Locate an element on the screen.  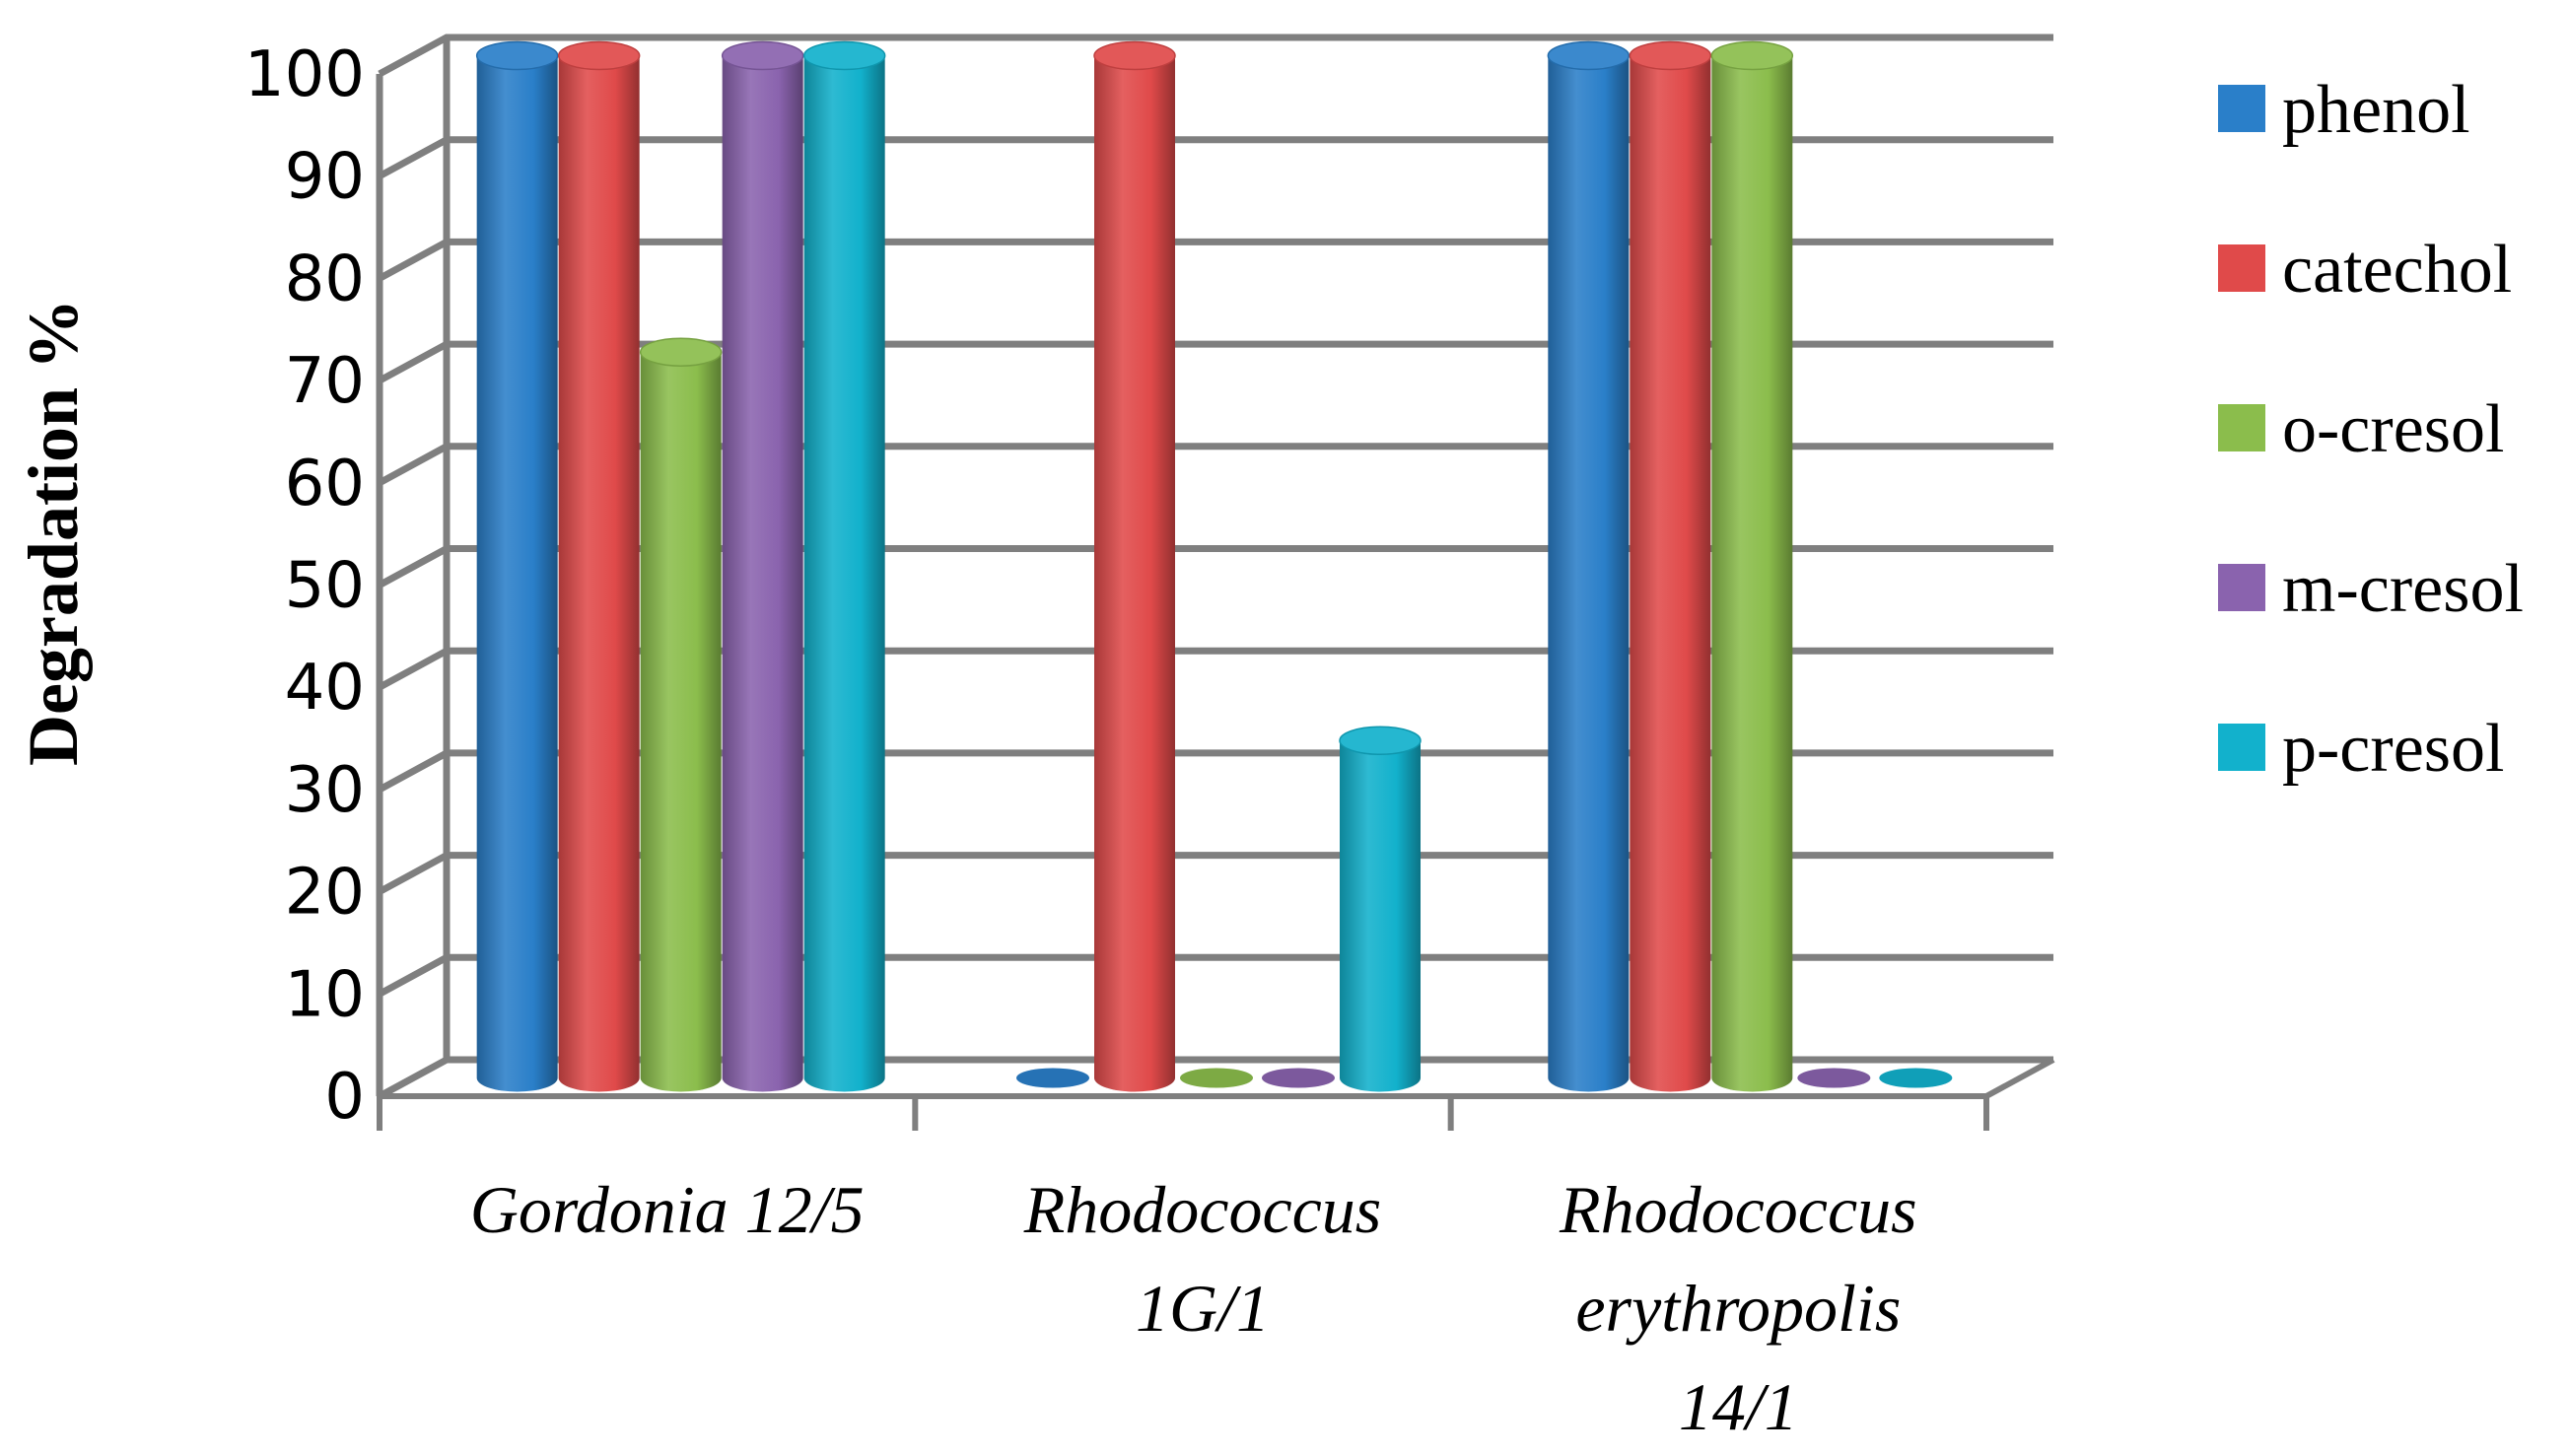
y-tick-label: 20 is located at coordinates (325, 893).